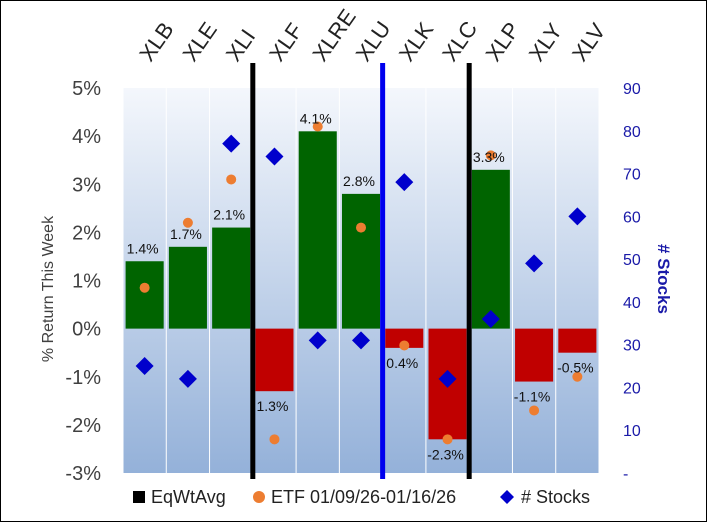  What do you see at coordinates (231, 278) in the screenshot?
I see `bar-xli` at bounding box center [231, 278].